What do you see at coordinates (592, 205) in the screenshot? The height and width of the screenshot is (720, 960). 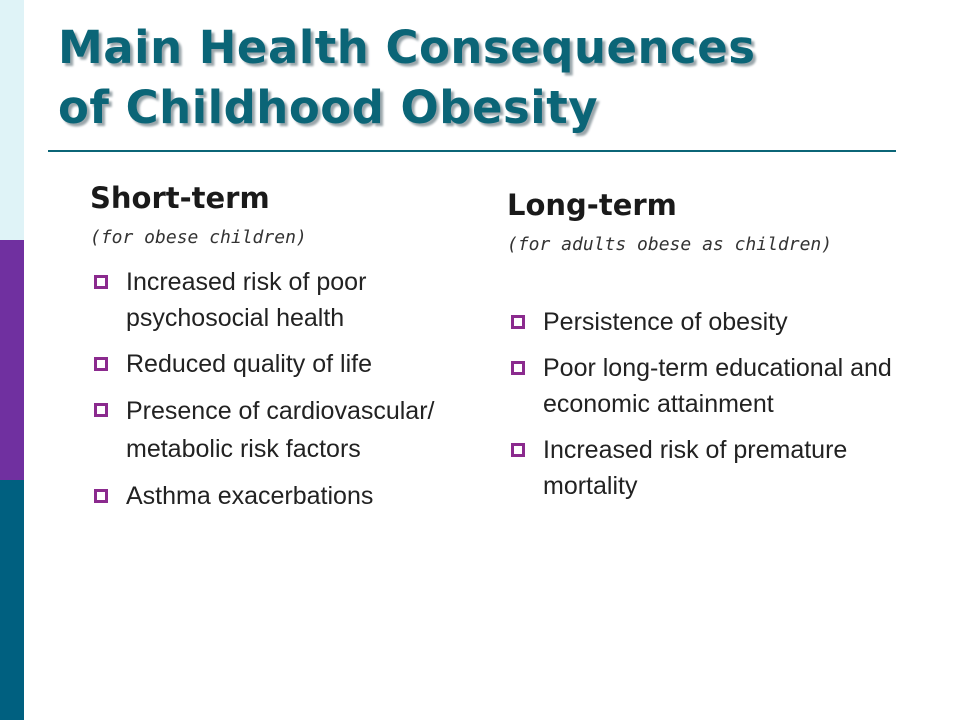 I see `long-term-heading: Long-term` at bounding box center [592, 205].